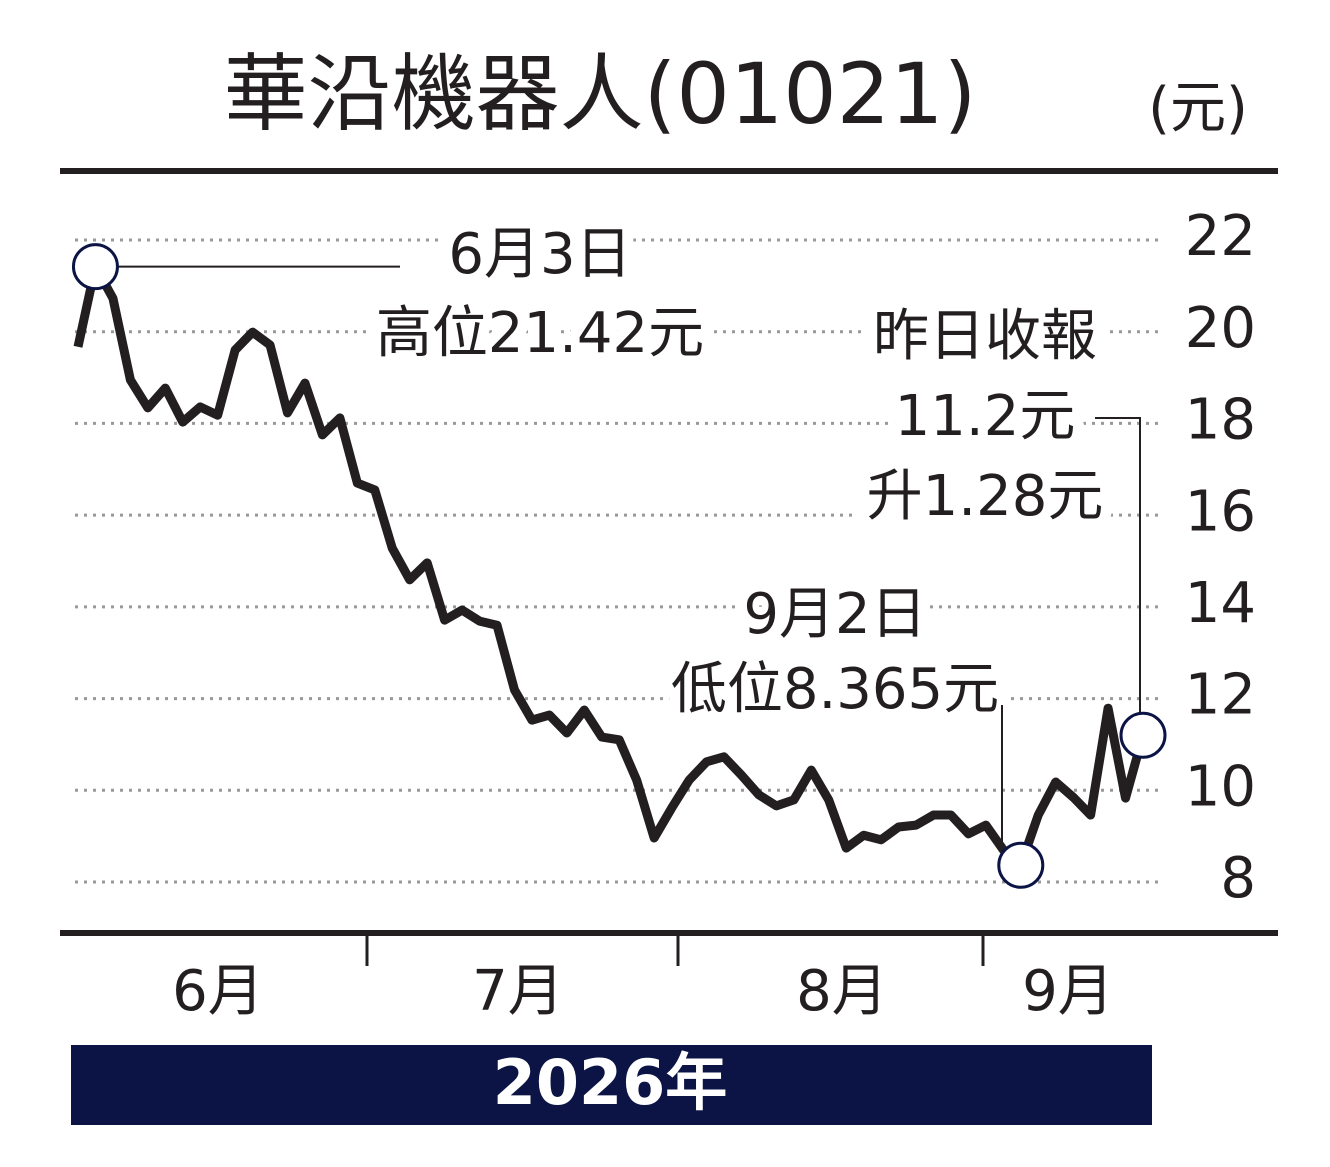 This screenshot has height=1167, width=1330. Describe the element at coordinates (1220, 328) in the screenshot. I see `y-tick-label: 20` at that location.